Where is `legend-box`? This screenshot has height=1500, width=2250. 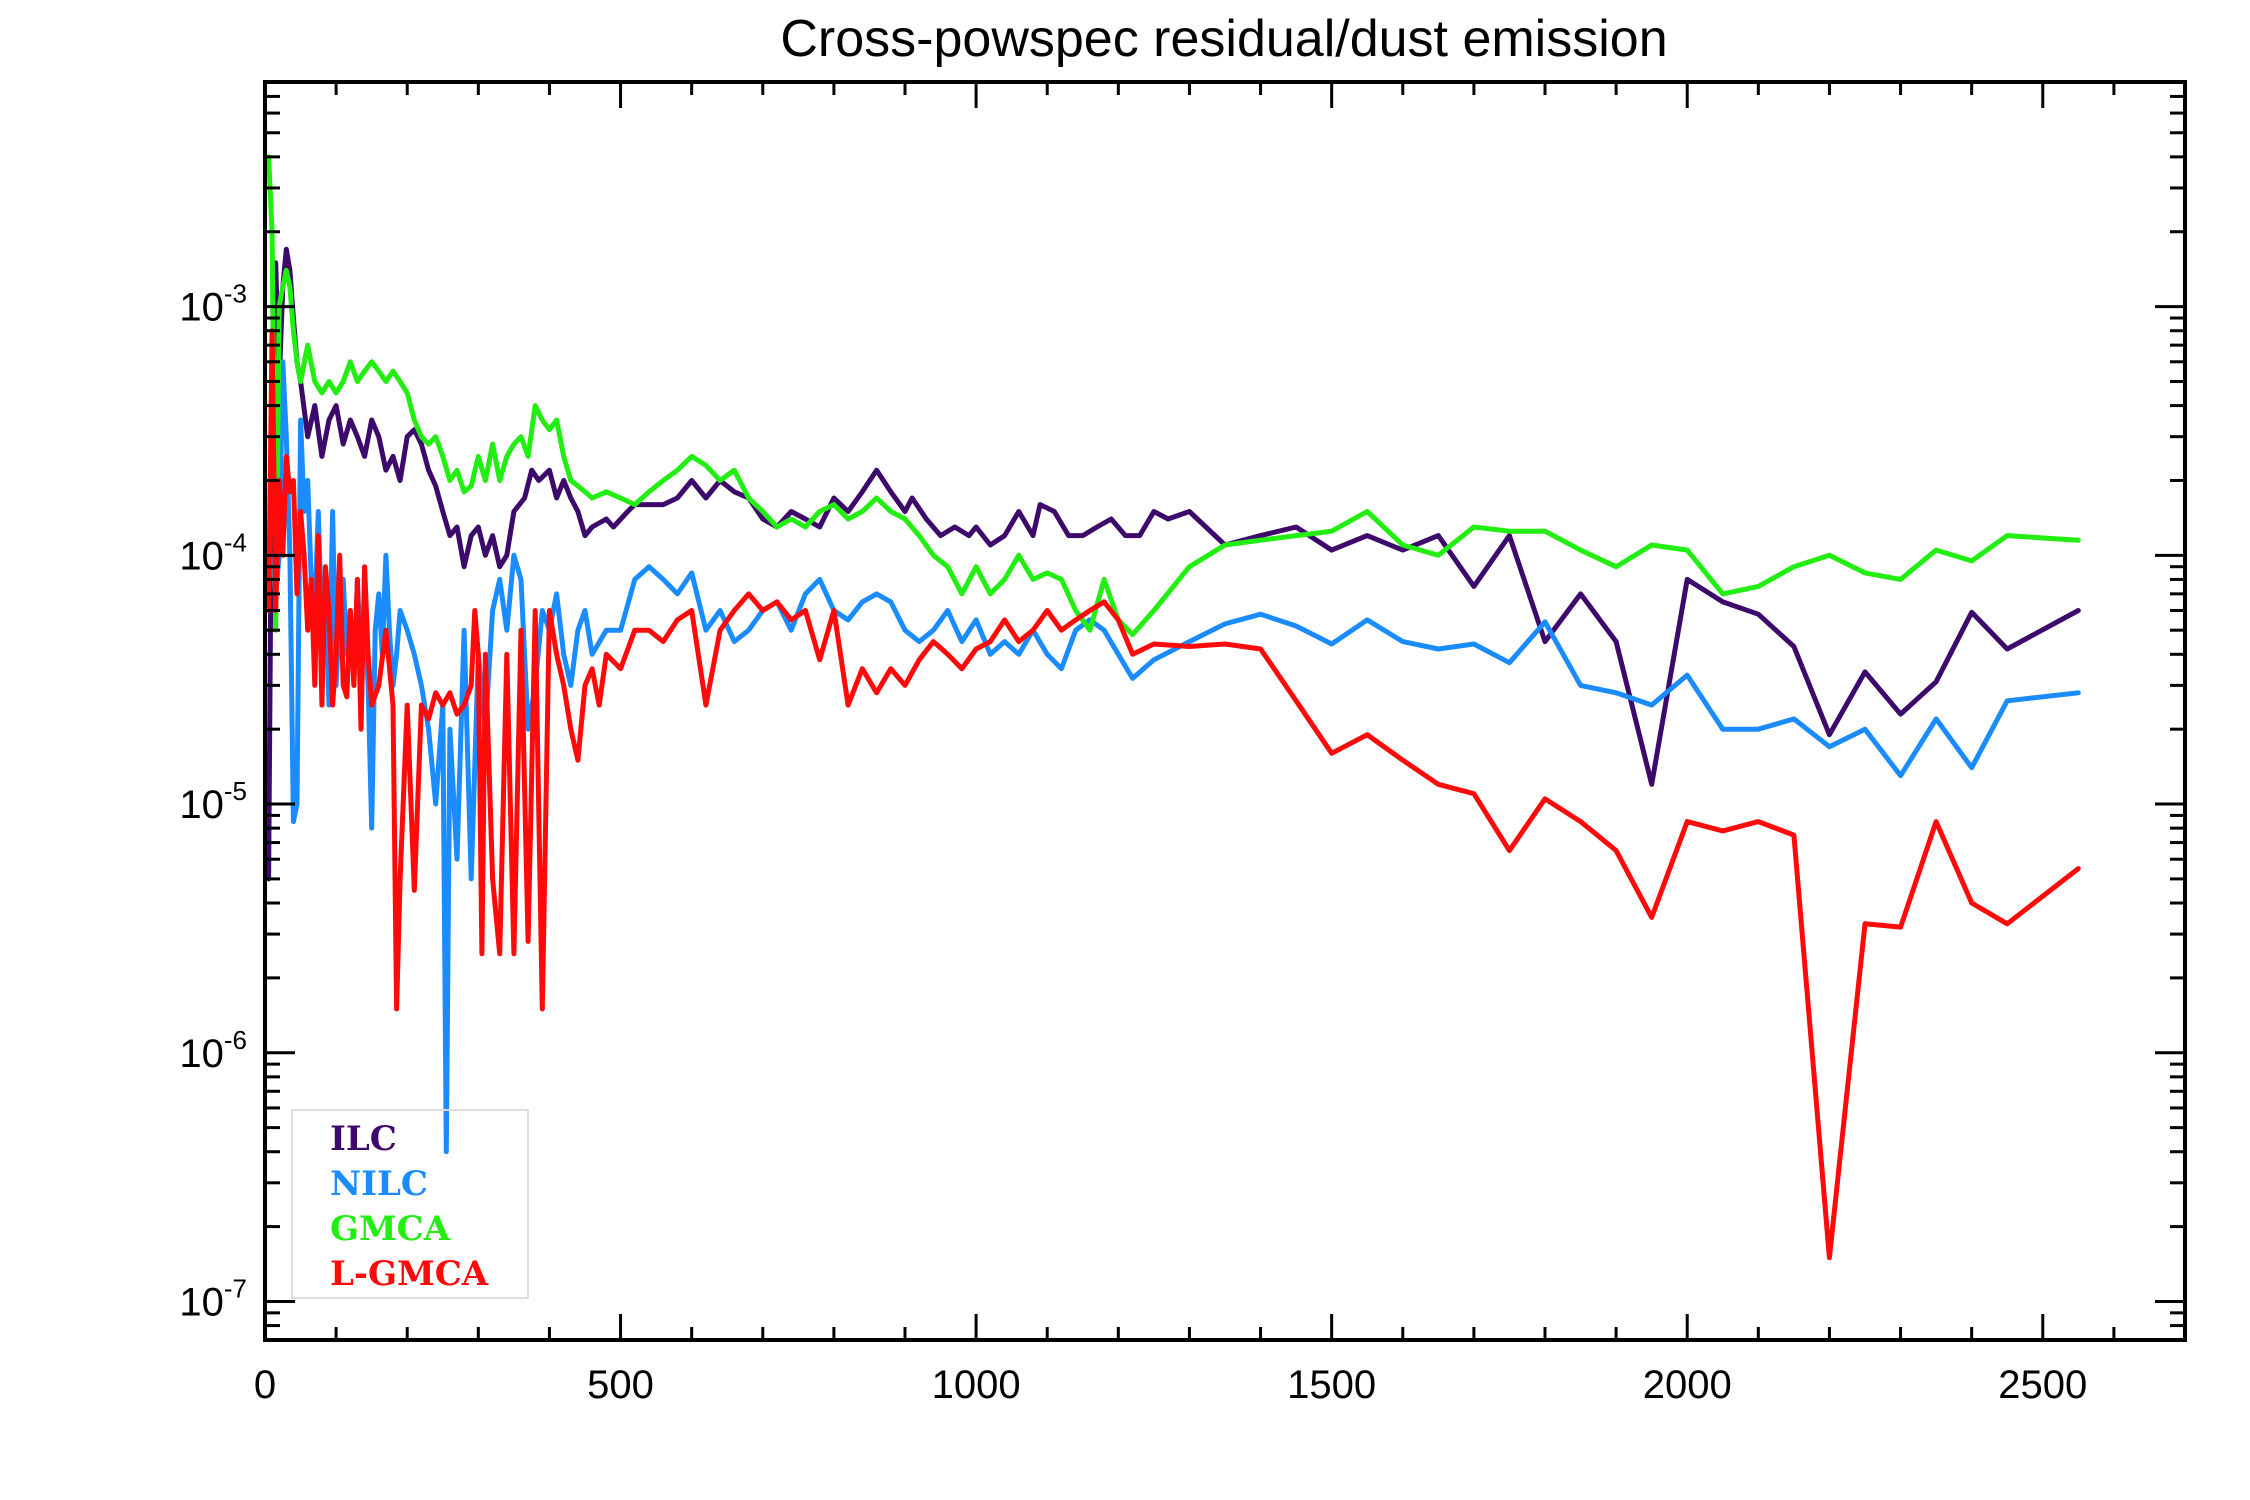
legend-box is located at coordinates (410, 1204).